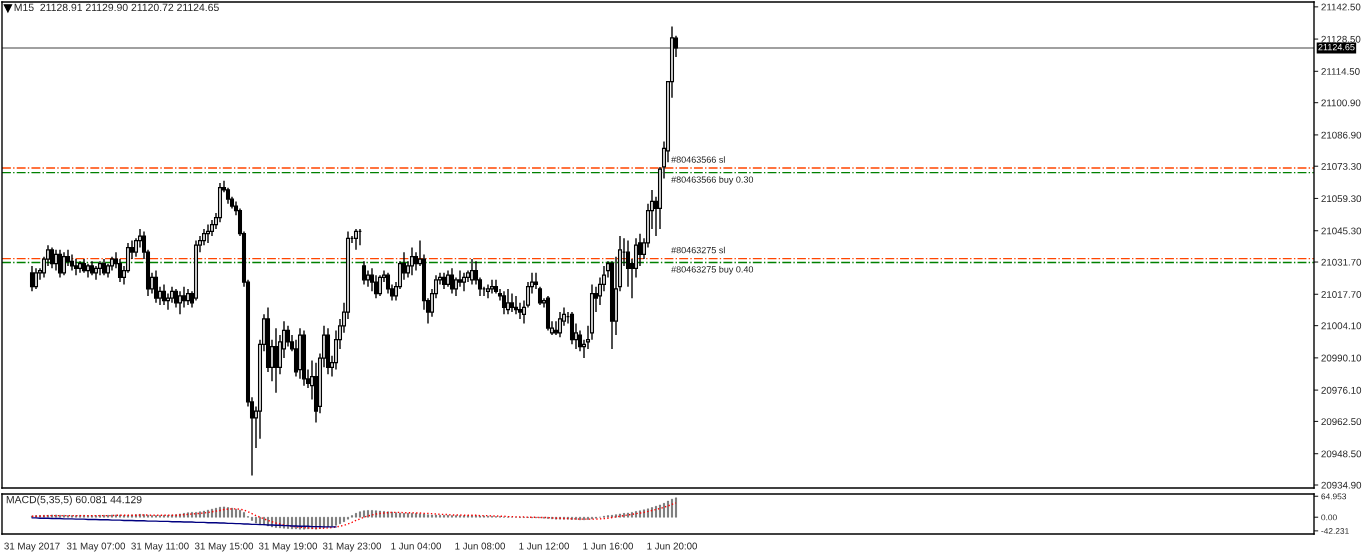 This screenshot has height=554, width=1362. Describe the element at coordinates (1341, 294) in the screenshot. I see `y-tick-label: 21017.70` at that location.